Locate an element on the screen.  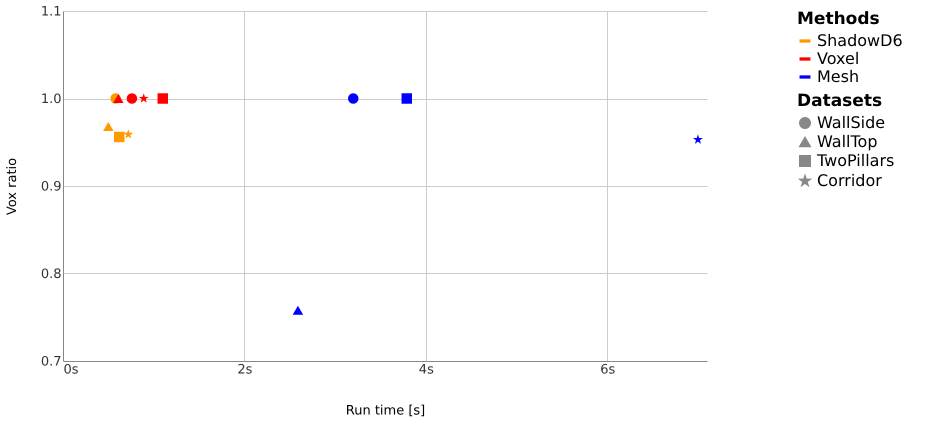
text: Datasets is located at coordinates (839, 101).